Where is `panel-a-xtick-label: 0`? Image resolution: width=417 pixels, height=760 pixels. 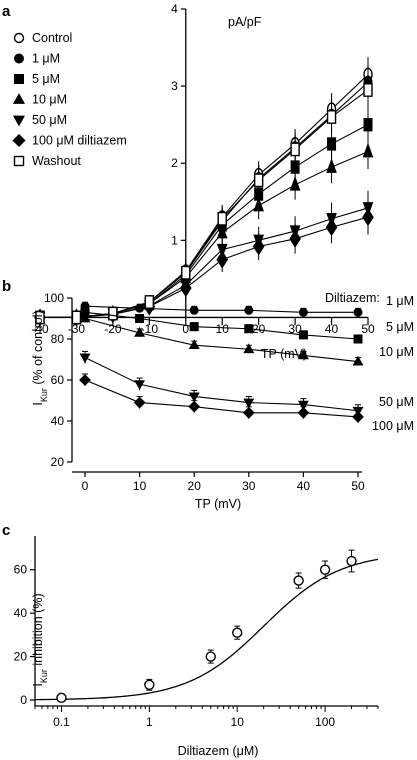 panel-a-xtick-label: 0 is located at coordinates (185, 329).